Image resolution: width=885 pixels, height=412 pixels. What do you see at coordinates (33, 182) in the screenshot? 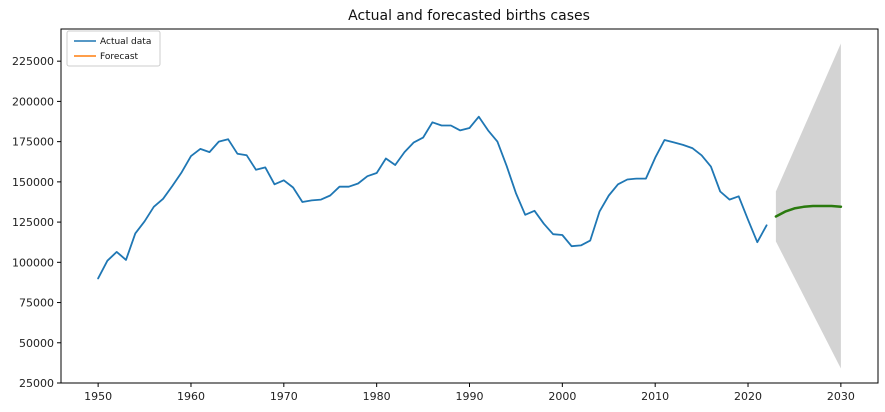
I see `y-tick-label-150000: 150000` at bounding box center [33, 182].